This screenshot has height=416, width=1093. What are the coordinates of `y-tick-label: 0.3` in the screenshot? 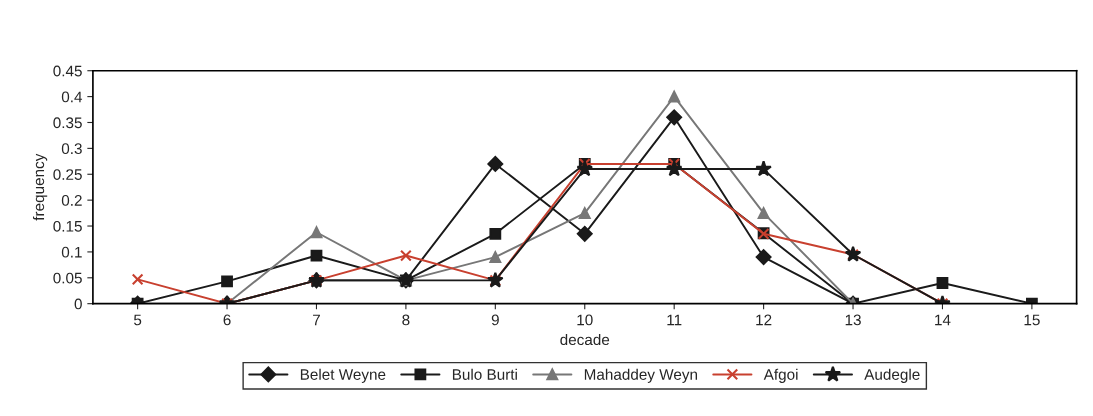 It's located at (71, 149).